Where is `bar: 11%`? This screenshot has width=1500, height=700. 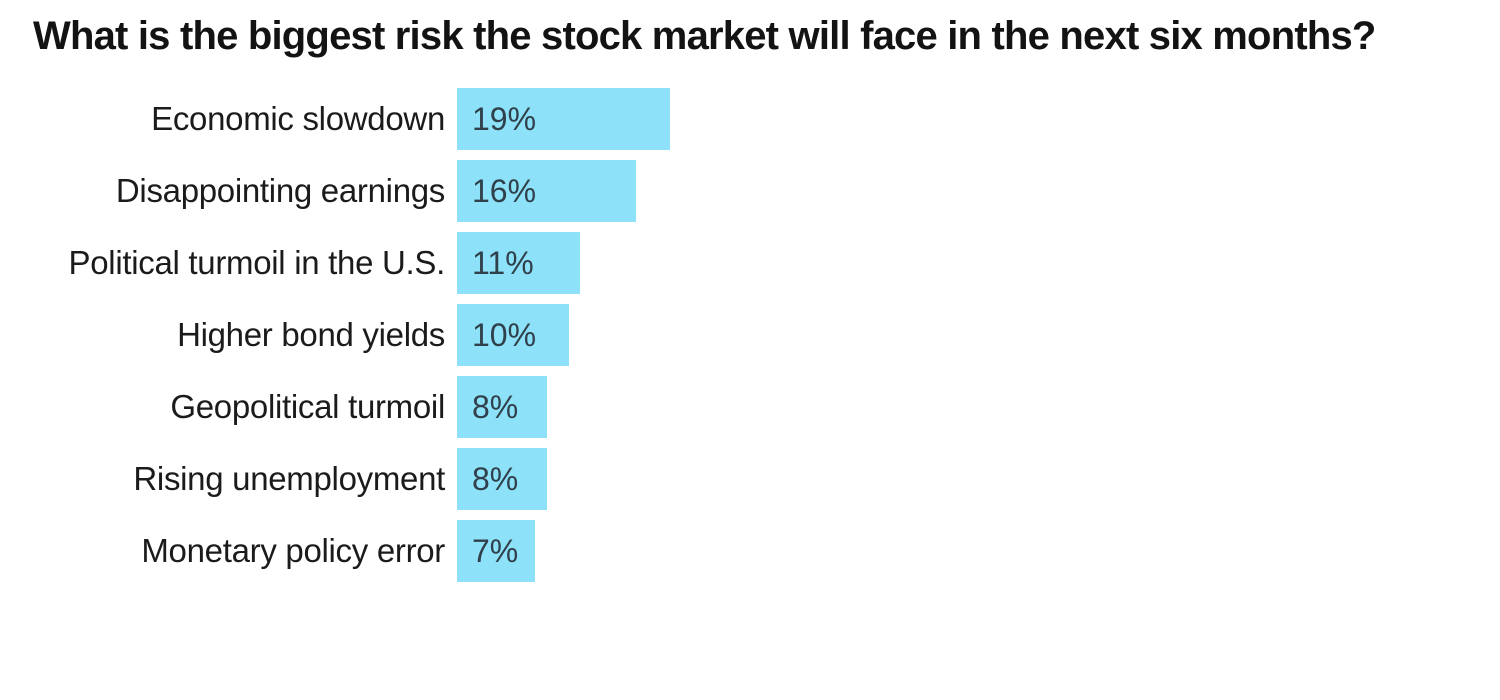
bar: 11% is located at coordinates (519, 263).